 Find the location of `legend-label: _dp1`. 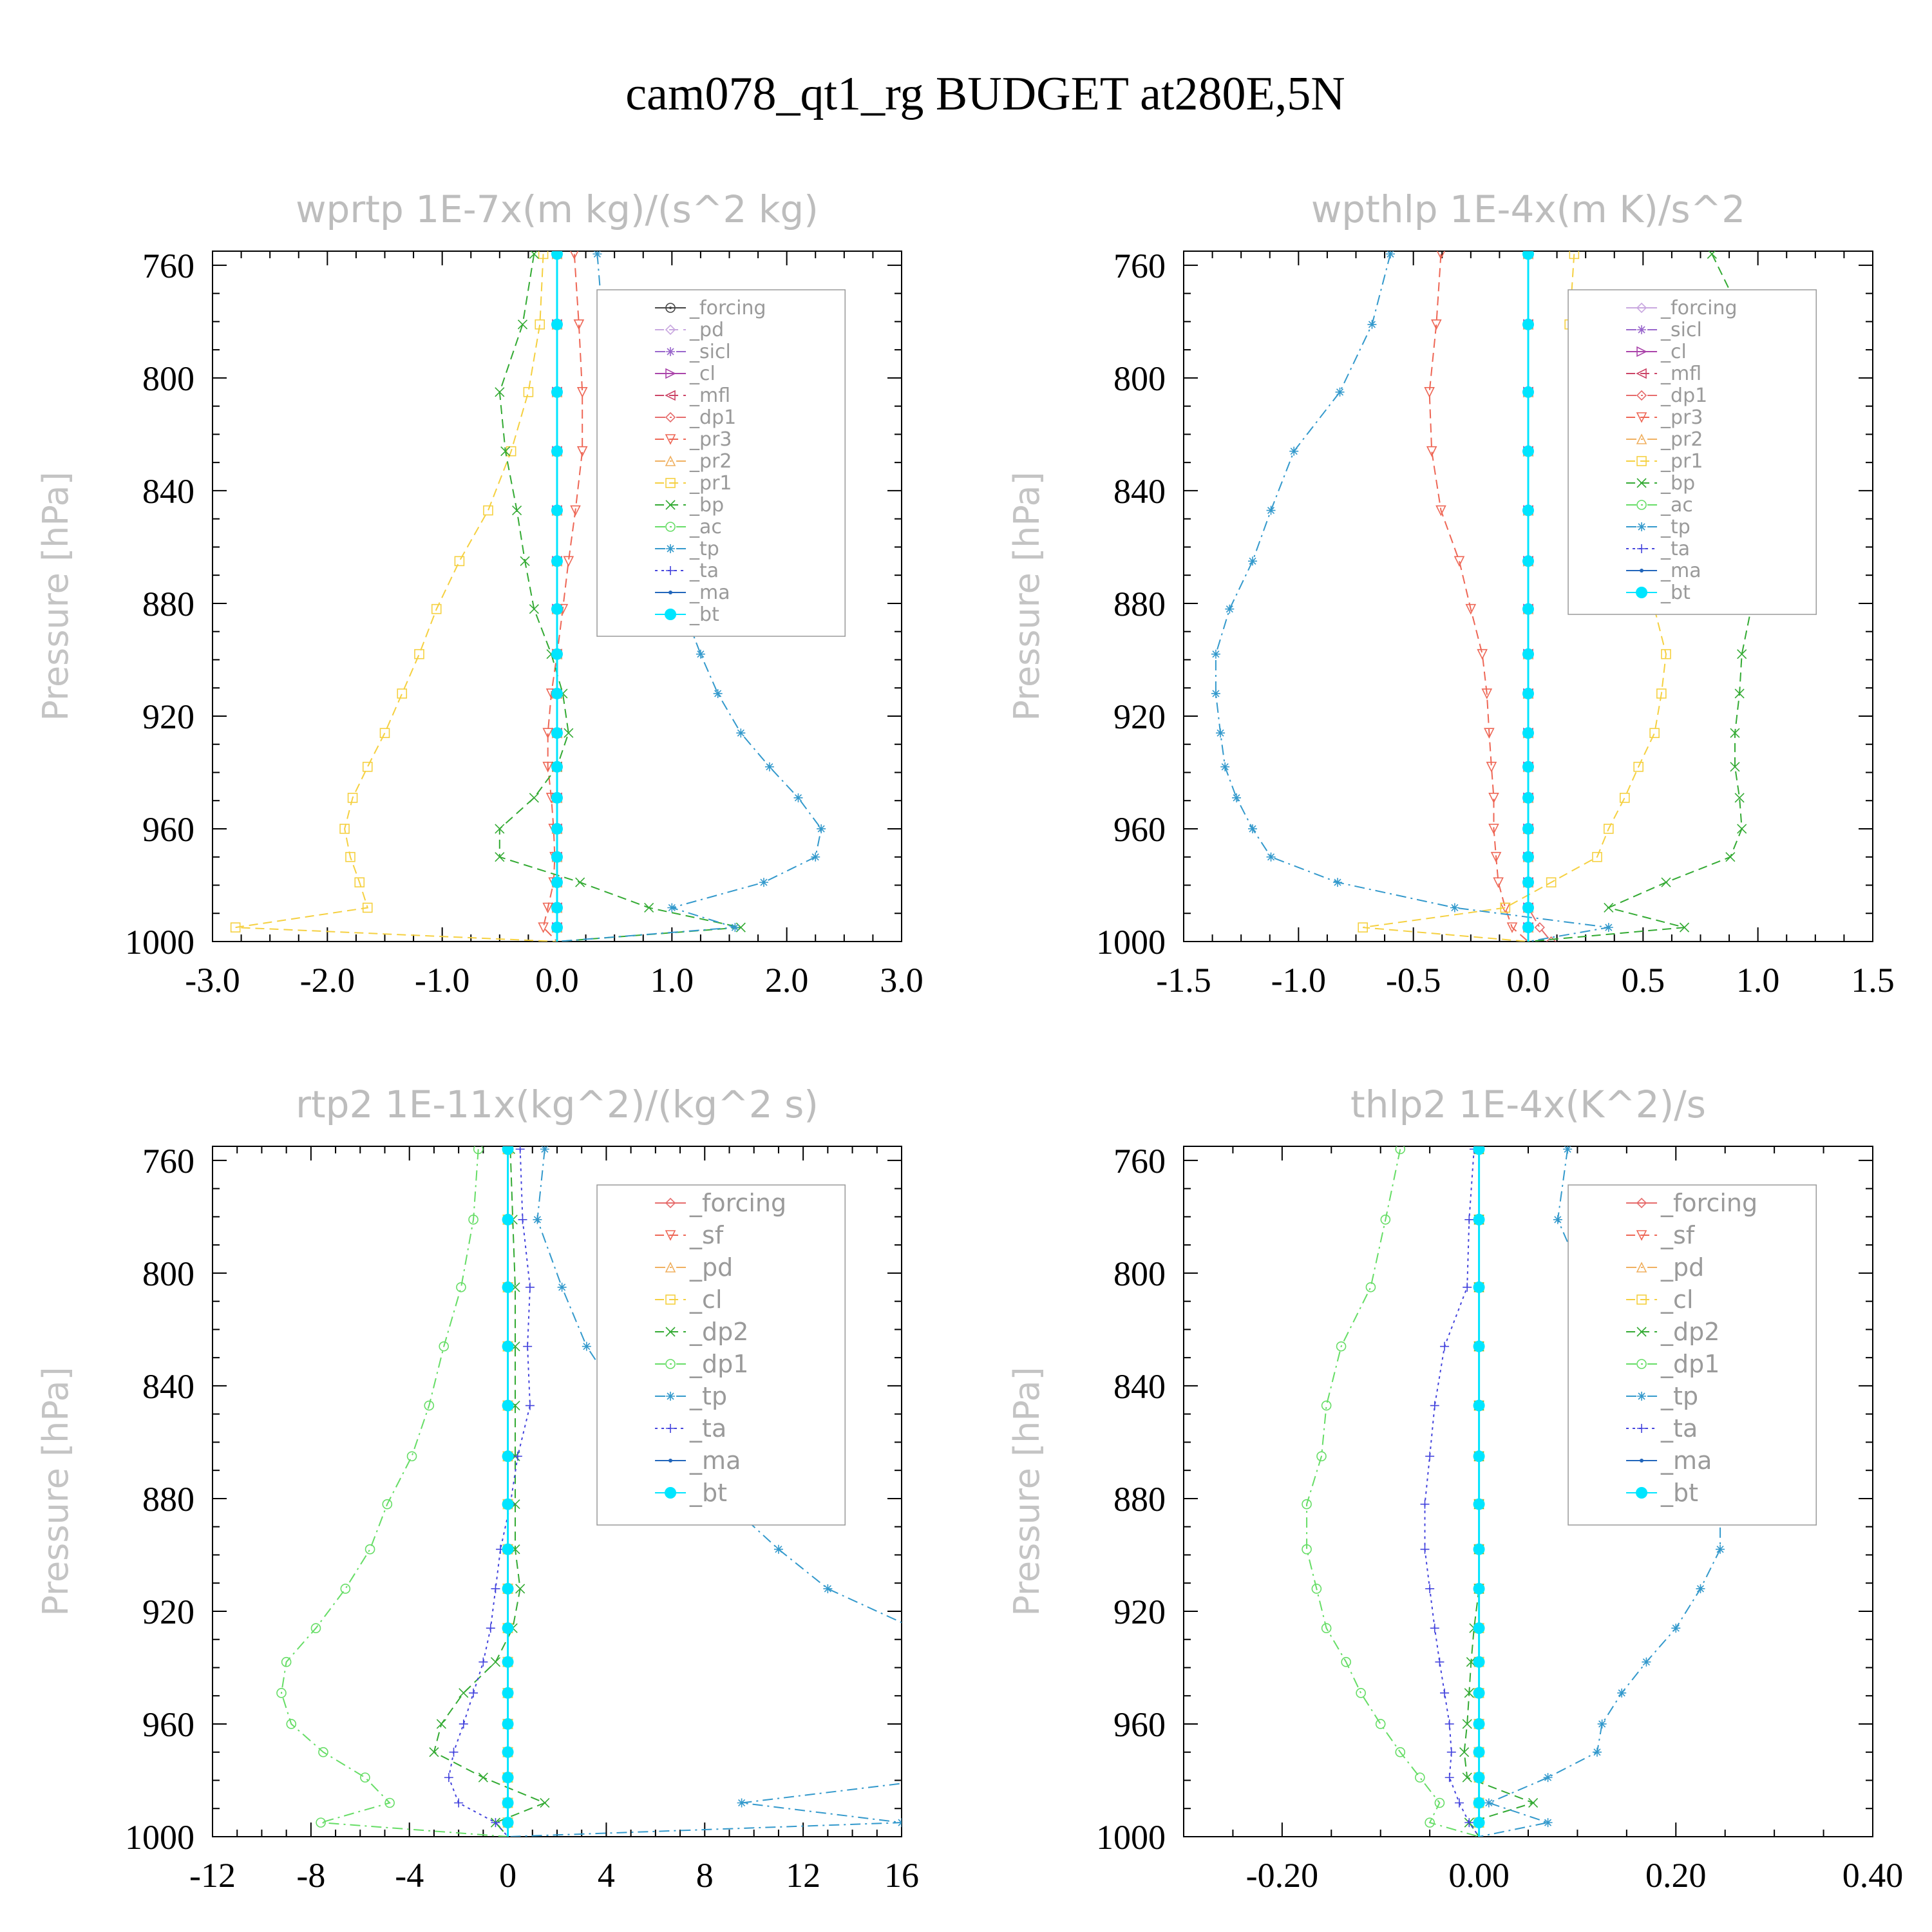

legend-label: _dp1 is located at coordinates (718, 1364).